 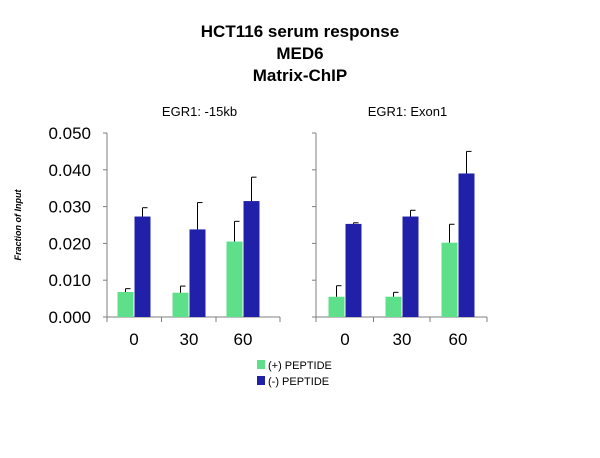 What do you see at coordinates (69, 317) in the screenshot?
I see `y-tick-label: 0.000` at bounding box center [69, 317].